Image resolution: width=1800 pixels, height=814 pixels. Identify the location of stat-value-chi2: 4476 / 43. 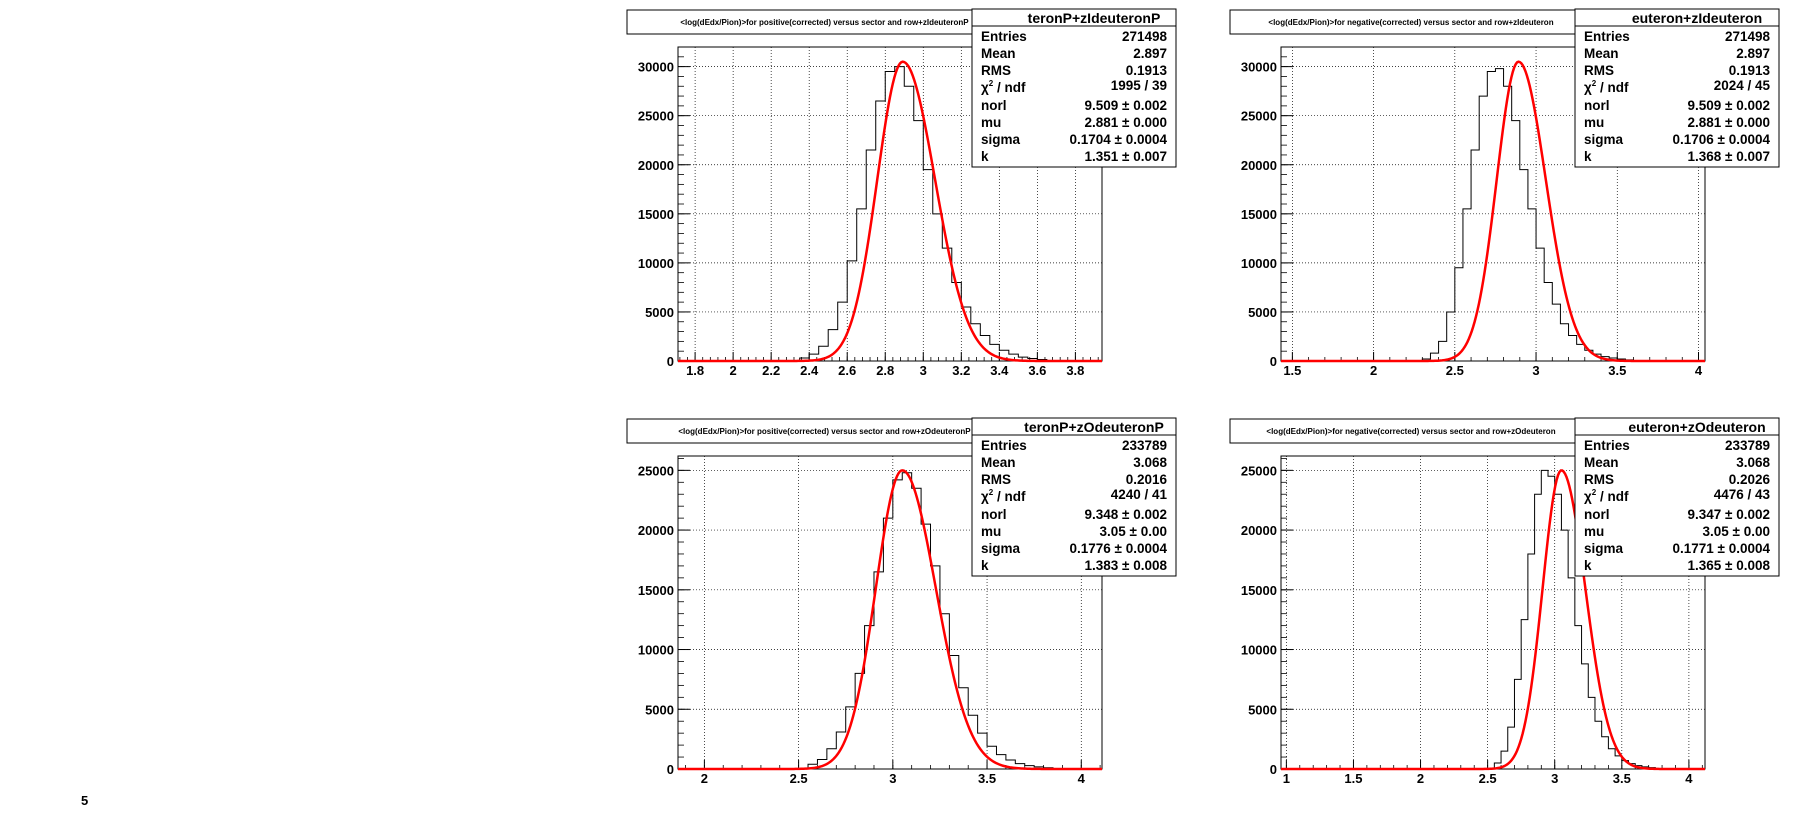
(1742, 494).